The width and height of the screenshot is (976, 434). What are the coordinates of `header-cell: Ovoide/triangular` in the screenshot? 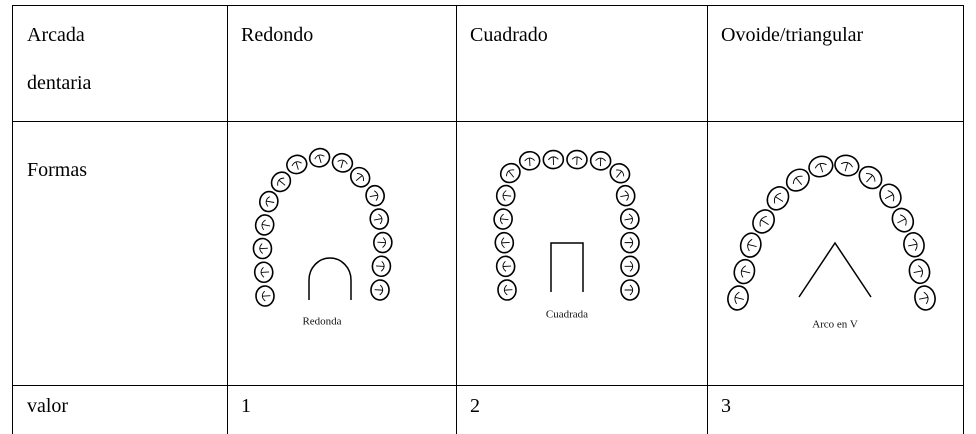 It's located at (792, 35).